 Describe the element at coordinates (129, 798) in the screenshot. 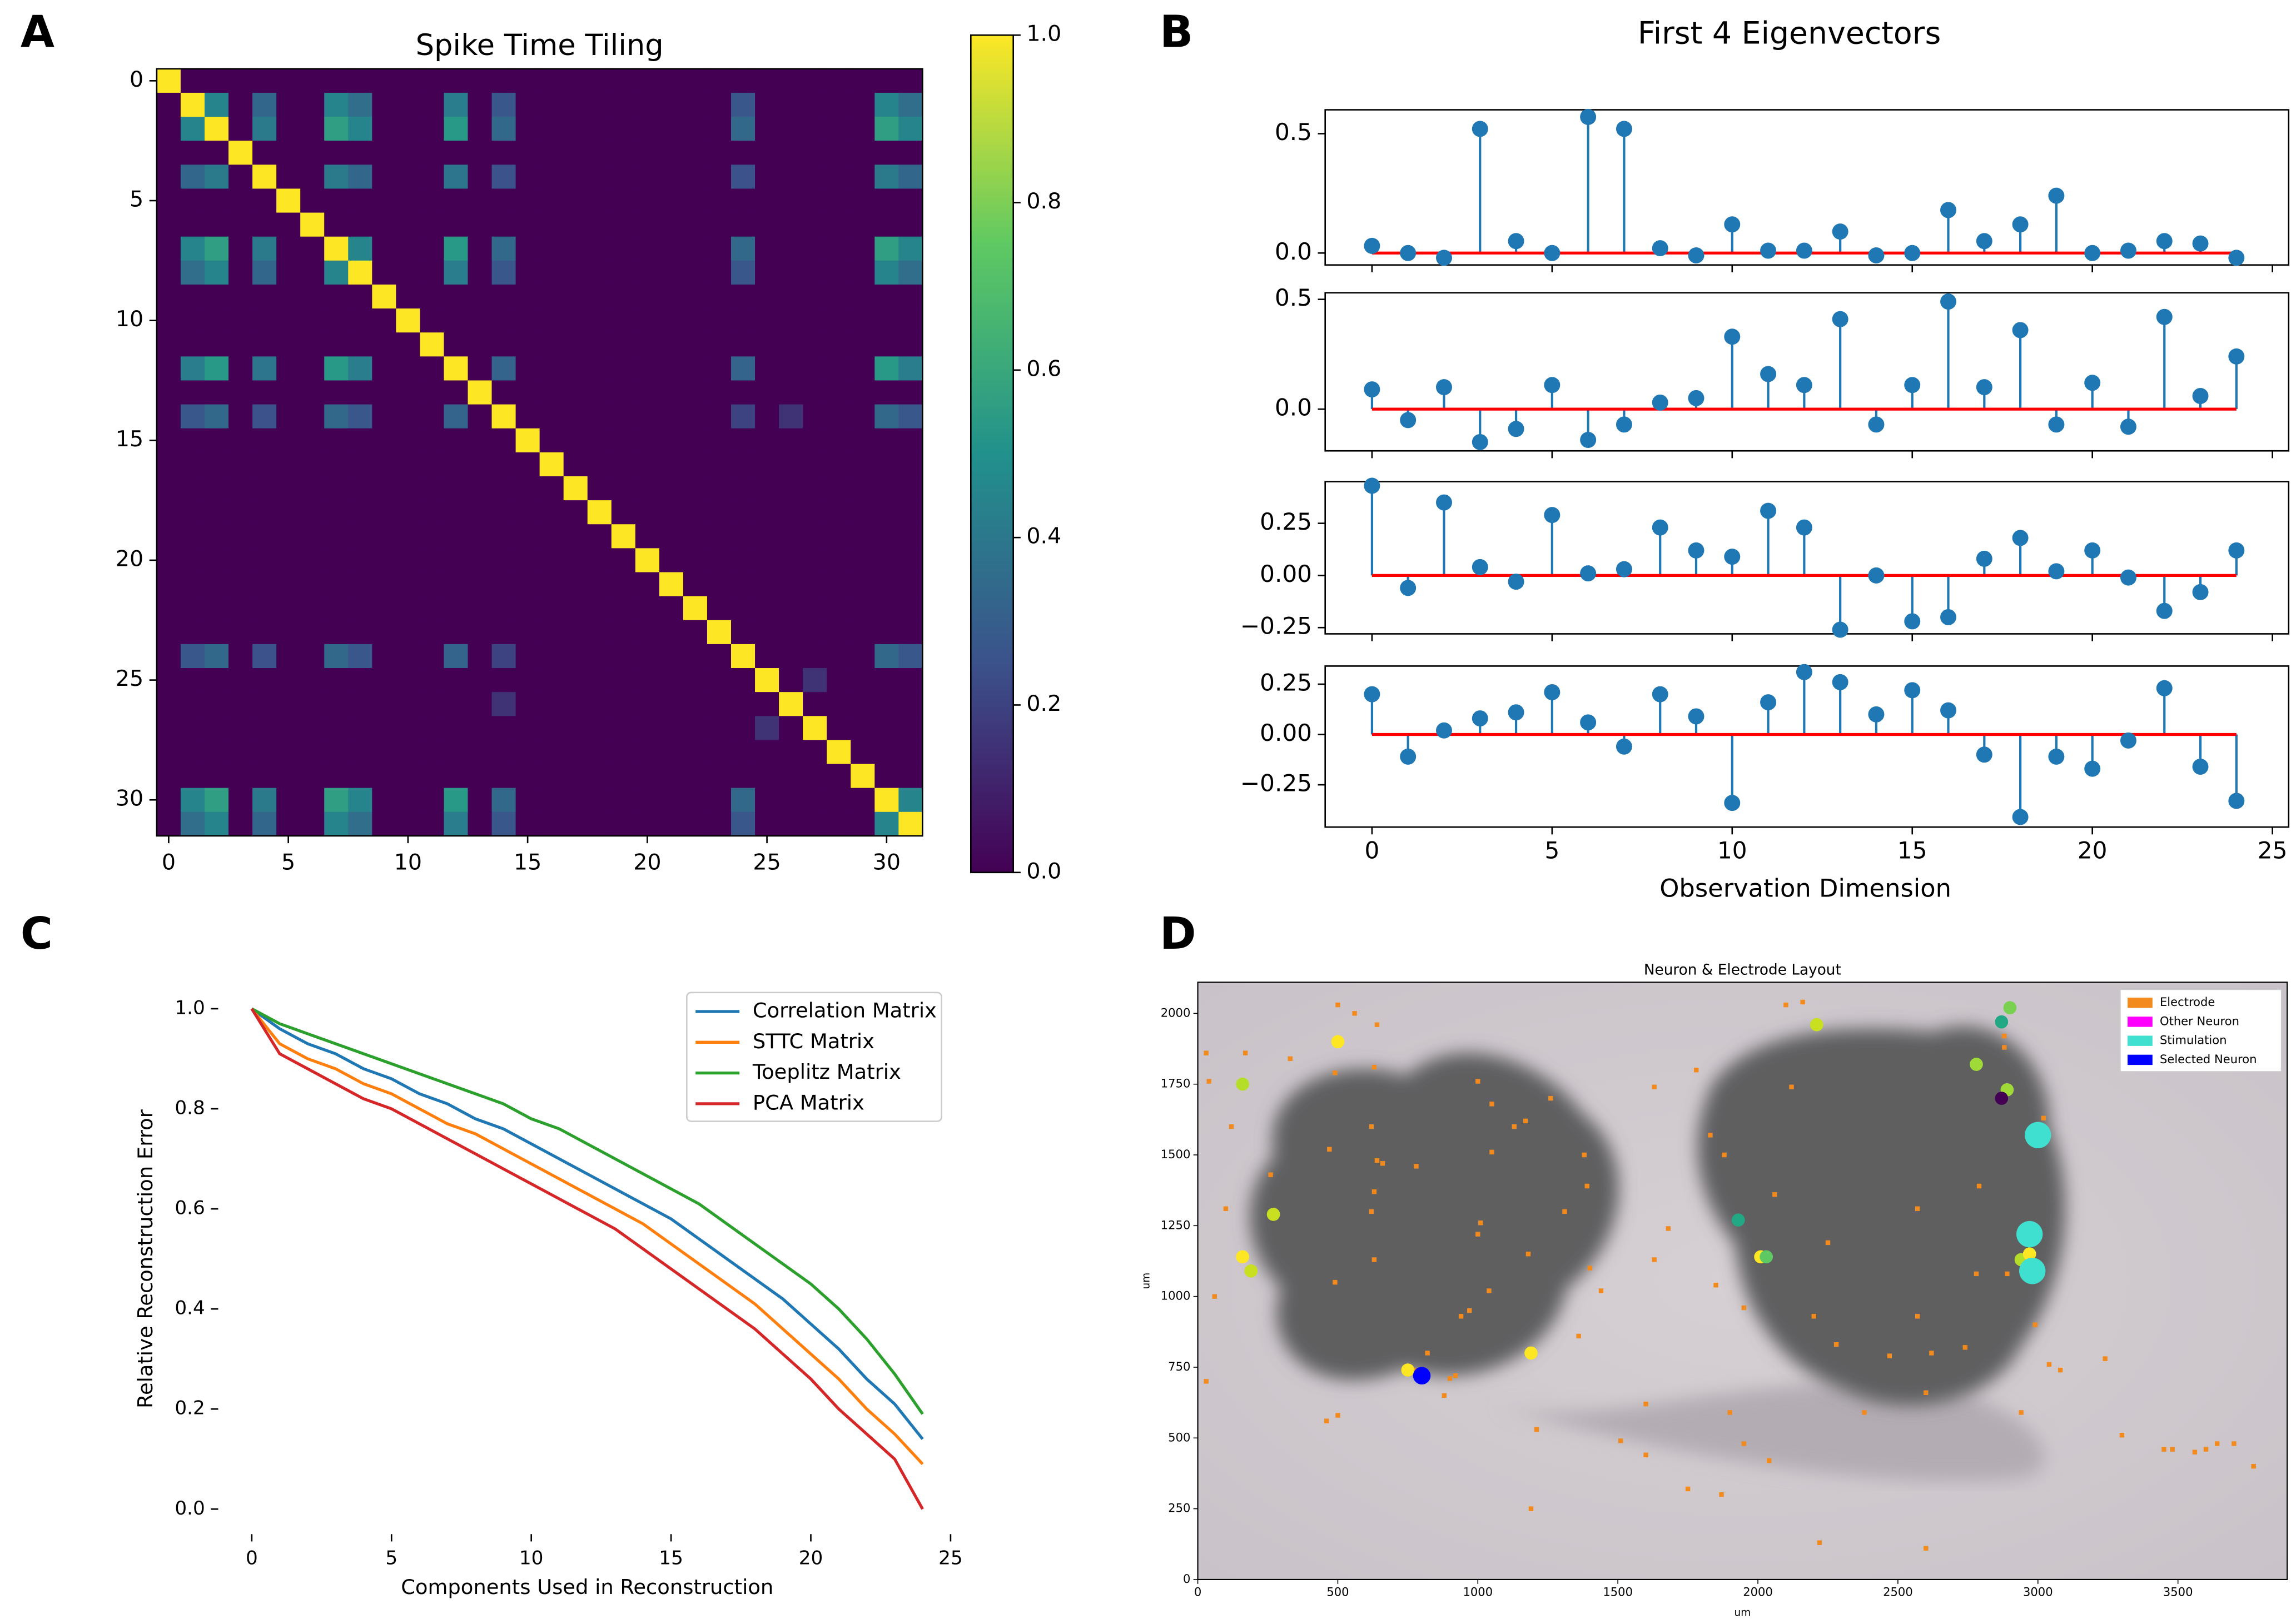

I see `y-tick-label: 30` at that location.